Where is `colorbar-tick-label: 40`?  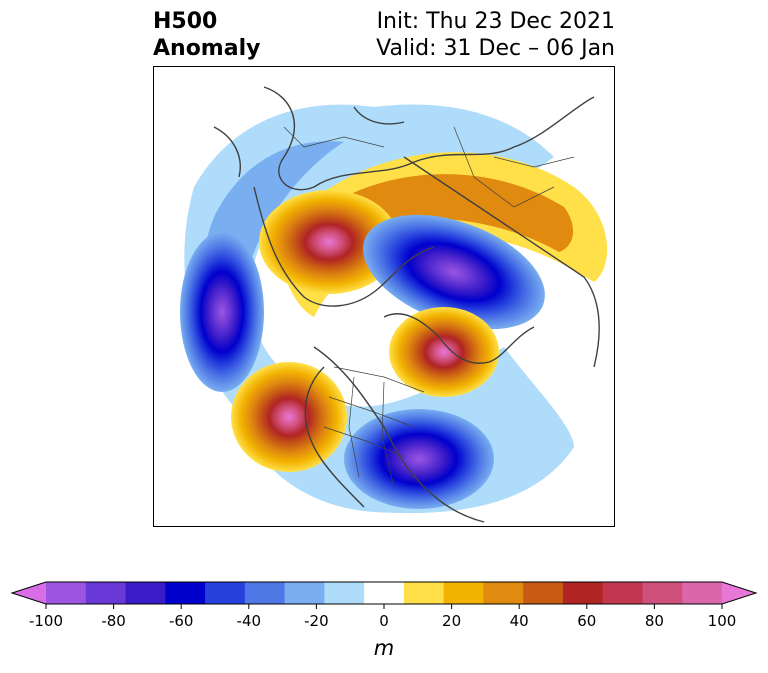
colorbar-tick-label: 40 is located at coordinates (519, 621).